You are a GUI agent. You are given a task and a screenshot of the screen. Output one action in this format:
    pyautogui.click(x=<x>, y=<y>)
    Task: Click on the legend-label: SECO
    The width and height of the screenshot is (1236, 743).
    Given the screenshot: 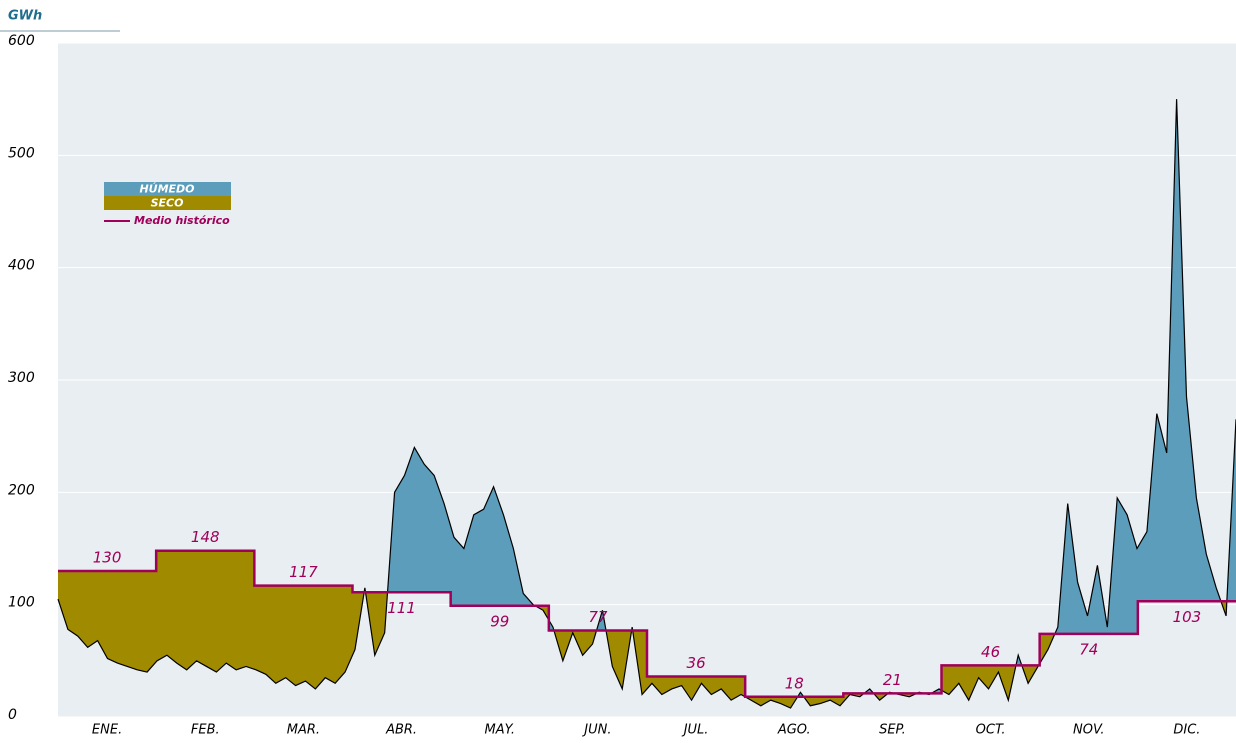 What is the action you would take?
    pyautogui.click(x=167, y=203)
    